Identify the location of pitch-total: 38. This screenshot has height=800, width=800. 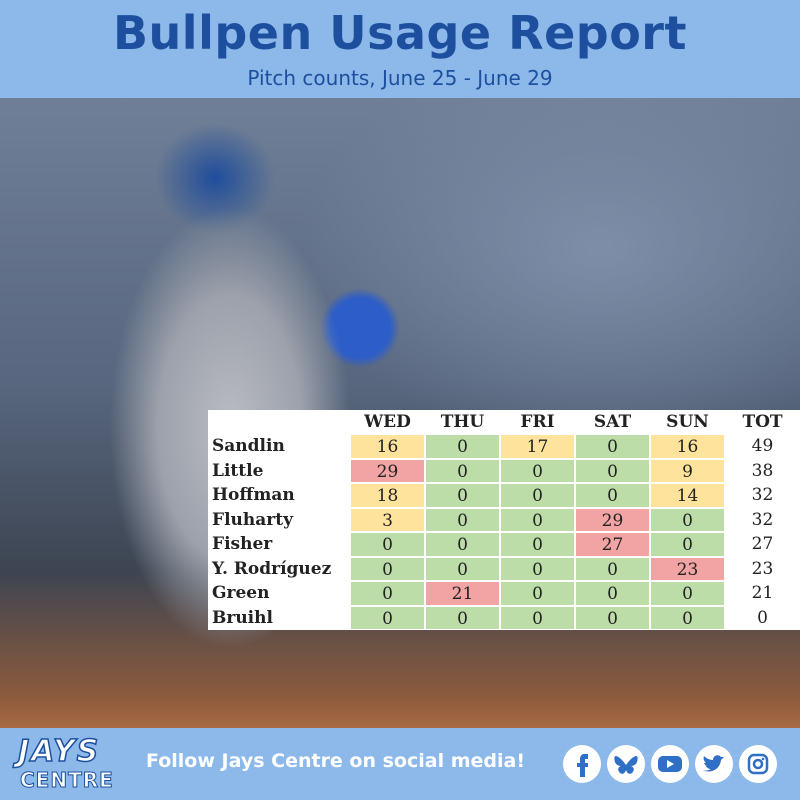
(762, 470).